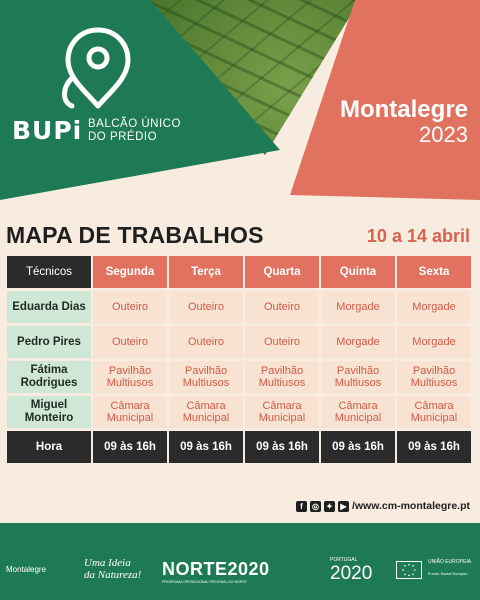 This screenshot has height=600, width=480. What do you see at coordinates (96, 68) in the screenshot?
I see `location-pin-icon` at bounding box center [96, 68].